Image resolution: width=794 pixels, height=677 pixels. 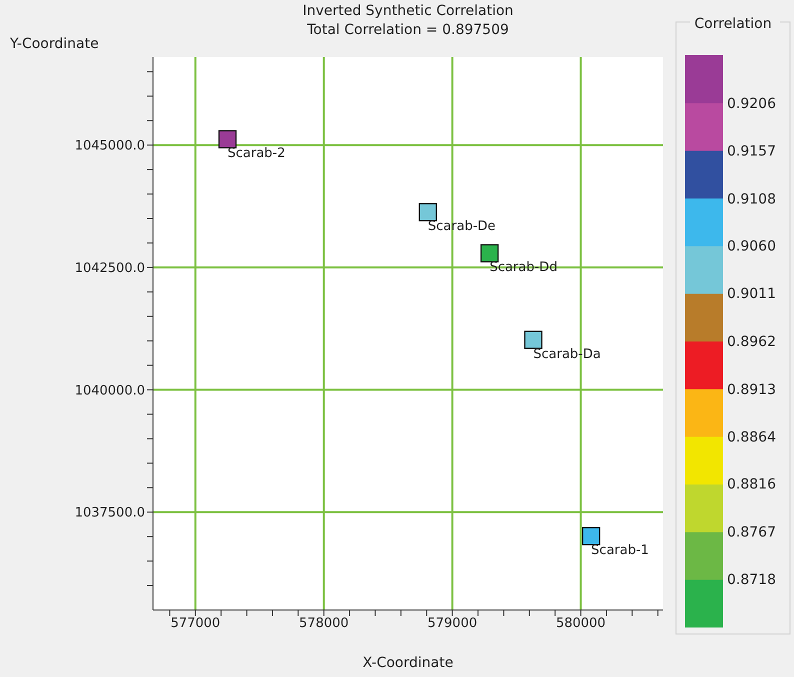 What do you see at coordinates (751, 104) in the screenshot?
I see `color-bar-label: 0.9206` at bounding box center [751, 104].